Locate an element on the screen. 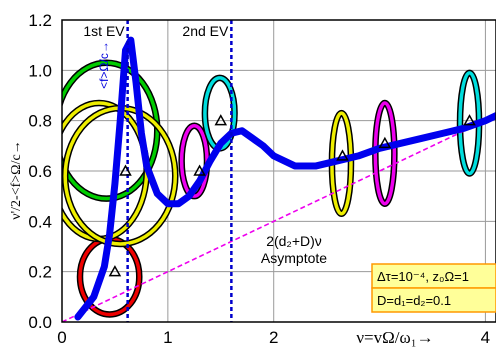 The height and width of the screenshot is (349, 496). x-tick-label: 2 is located at coordinates (273, 337).